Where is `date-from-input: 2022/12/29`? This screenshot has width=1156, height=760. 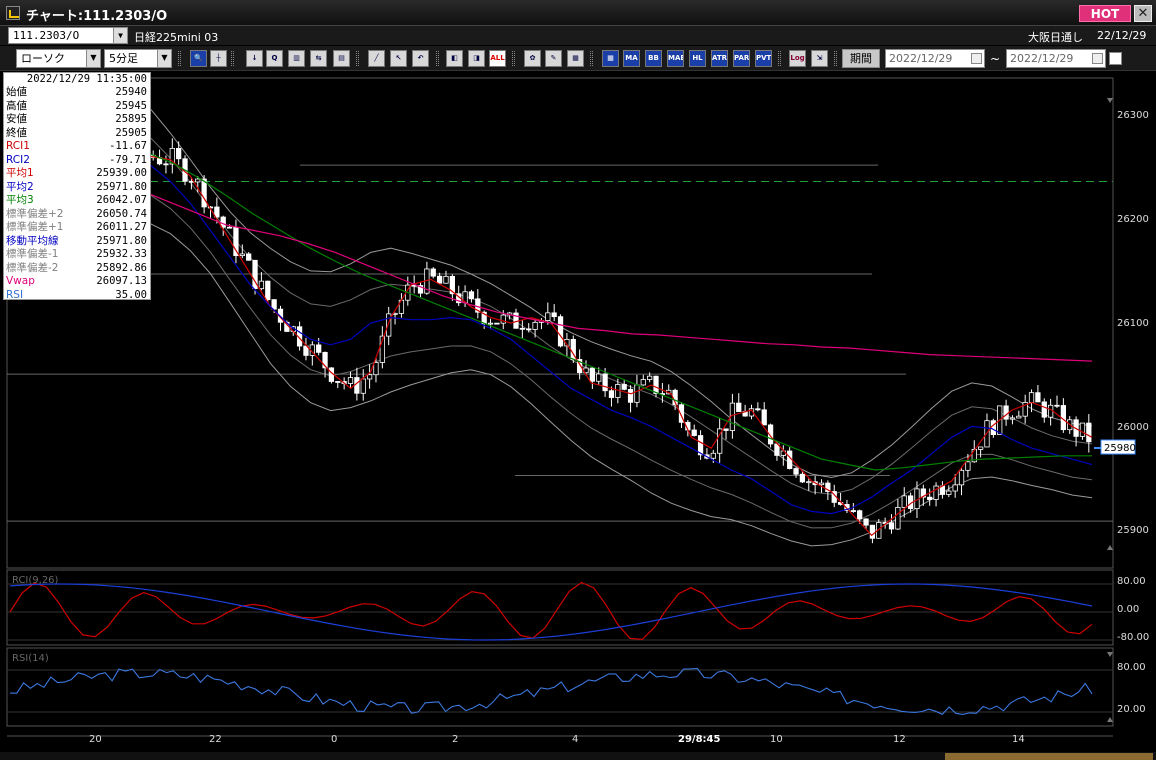
date-from-input: 2022/12/29 is located at coordinates (935, 58).